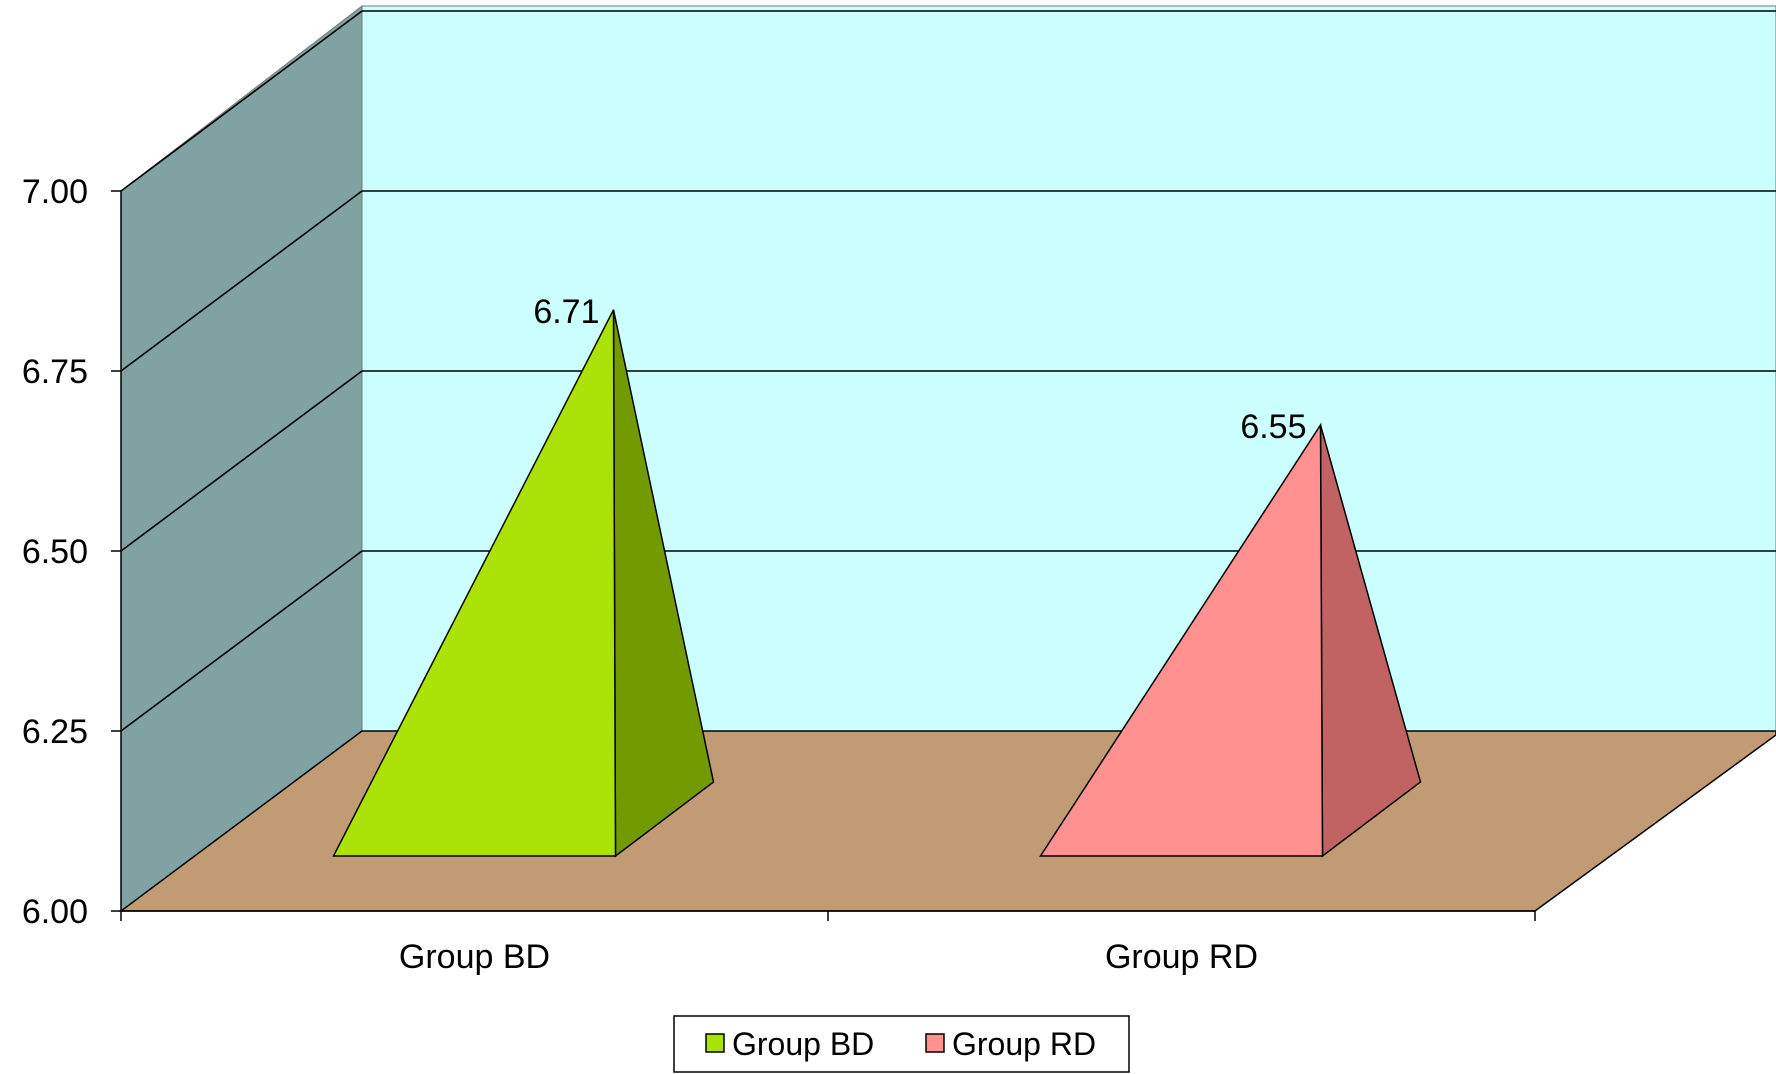  I want to click on pyramid-2: 6.55, so click(1230, 633).